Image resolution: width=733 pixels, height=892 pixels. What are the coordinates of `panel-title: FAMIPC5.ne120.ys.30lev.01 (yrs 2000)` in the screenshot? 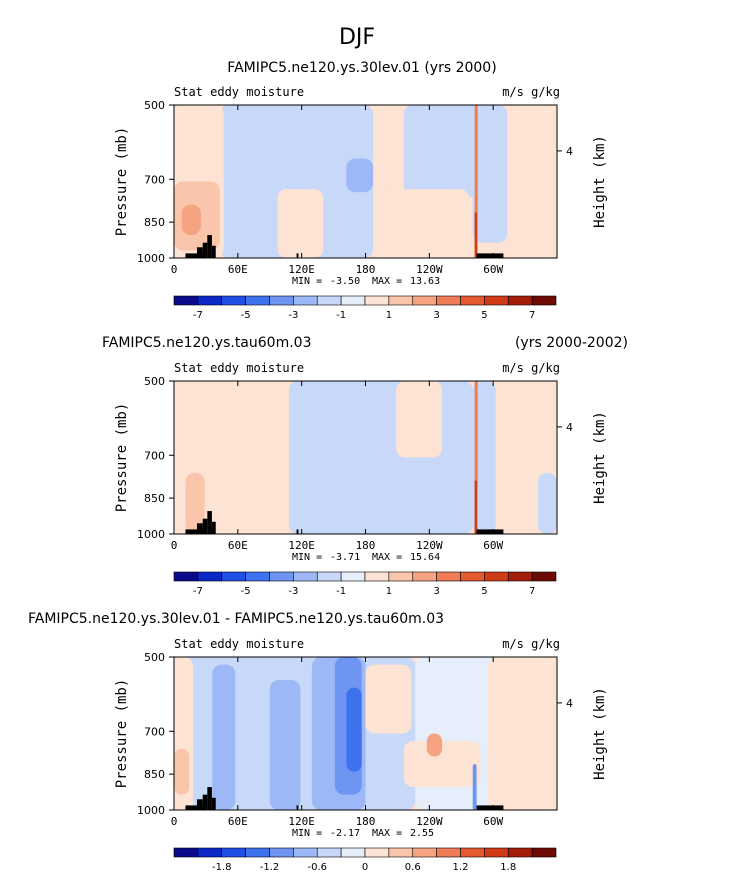 It's located at (361, 68).